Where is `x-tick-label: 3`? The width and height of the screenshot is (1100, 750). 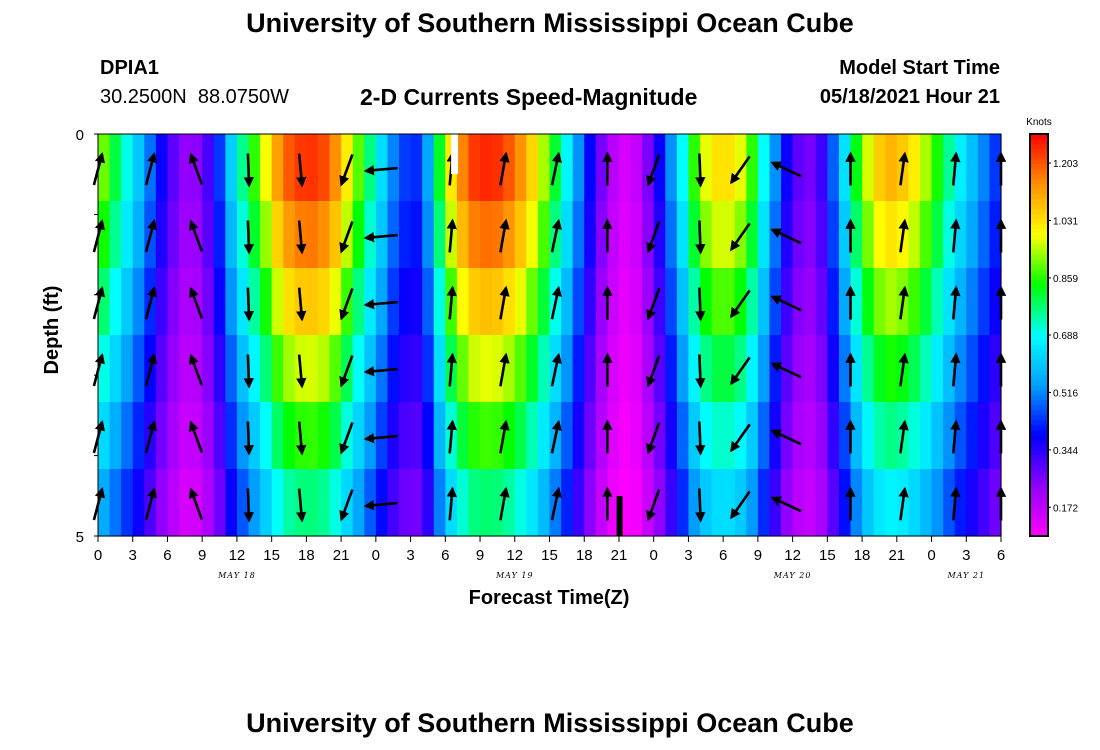 x-tick-label: 3 is located at coordinates (966, 555).